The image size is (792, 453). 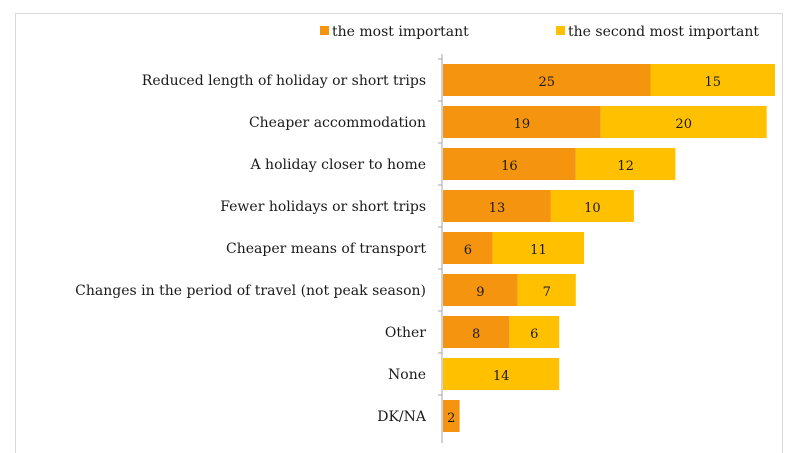 I want to click on data-label-the-second-most-important-reduced-length-of-holiday-or-short-trips: 15, so click(x=712, y=82).